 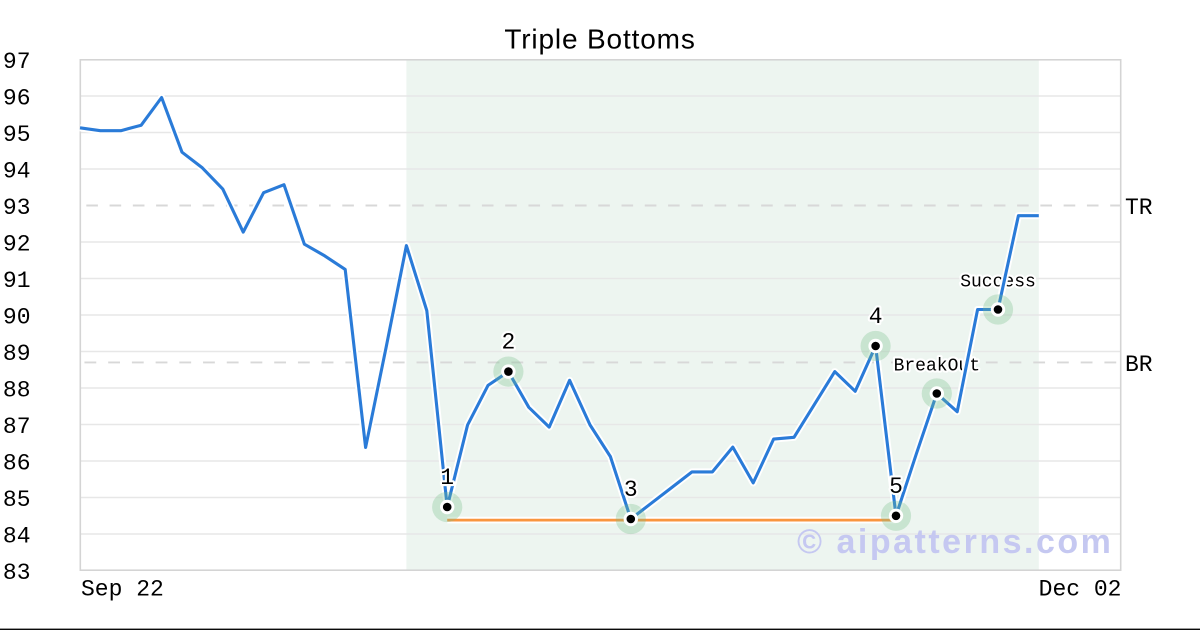 I want to click on svg-text: Triple Bottoms, so click(x=599, y=38).